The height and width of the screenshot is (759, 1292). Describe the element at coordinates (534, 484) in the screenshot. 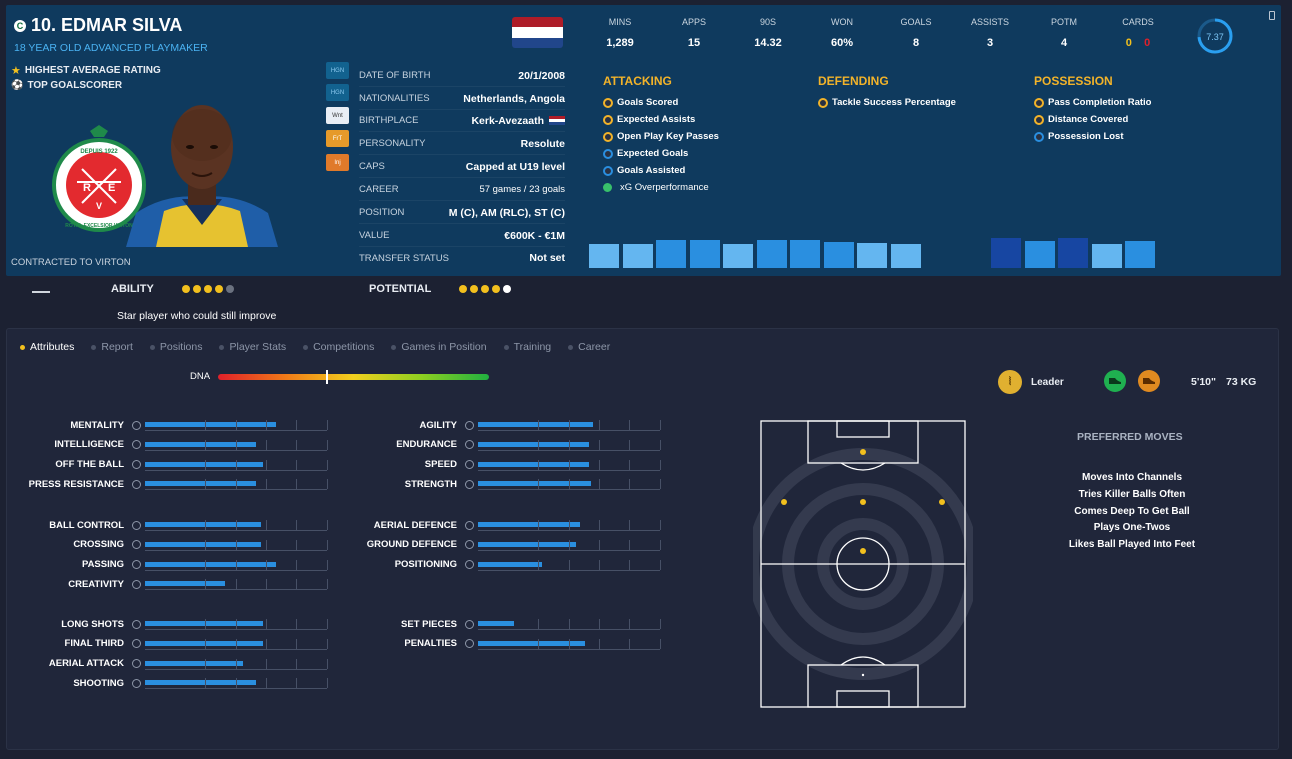

I see `attribute-bar-fill` at that location.